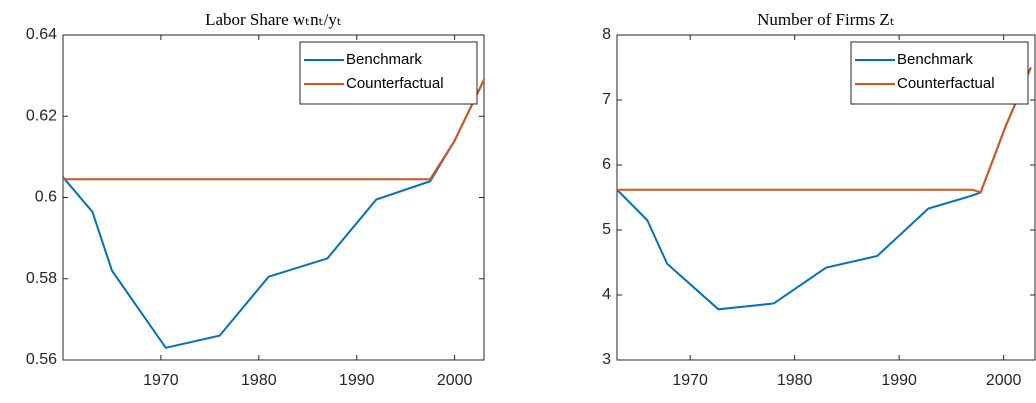 The height and width of the screenshot is (403, 1036). What do you see at coordinates (606, 229) in the screenshot?
I see `y-tick-label: 5` at bounding box center [606, 229].